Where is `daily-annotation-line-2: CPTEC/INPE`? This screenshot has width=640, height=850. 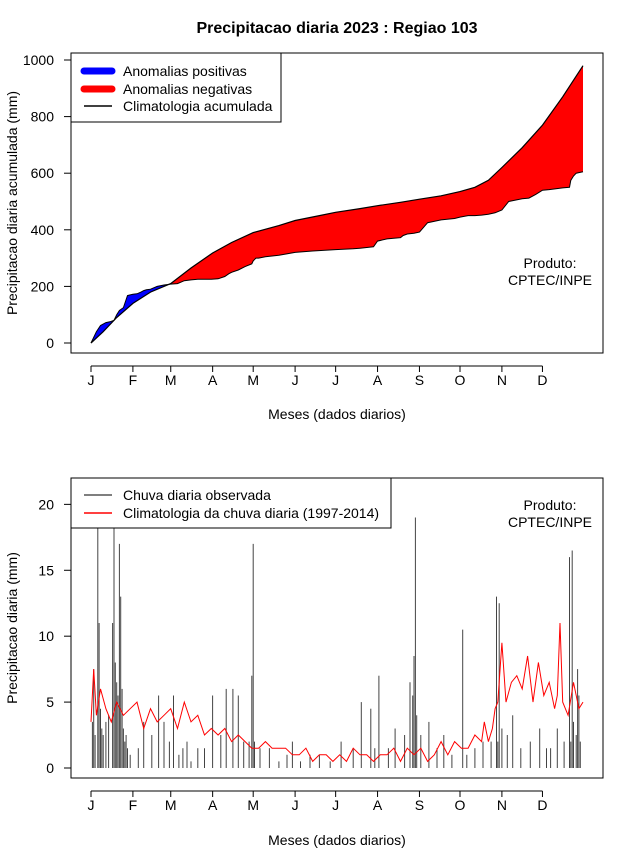 daily-annotation-line-2: CPTEC/INPE is located at coordinates (550, 522).